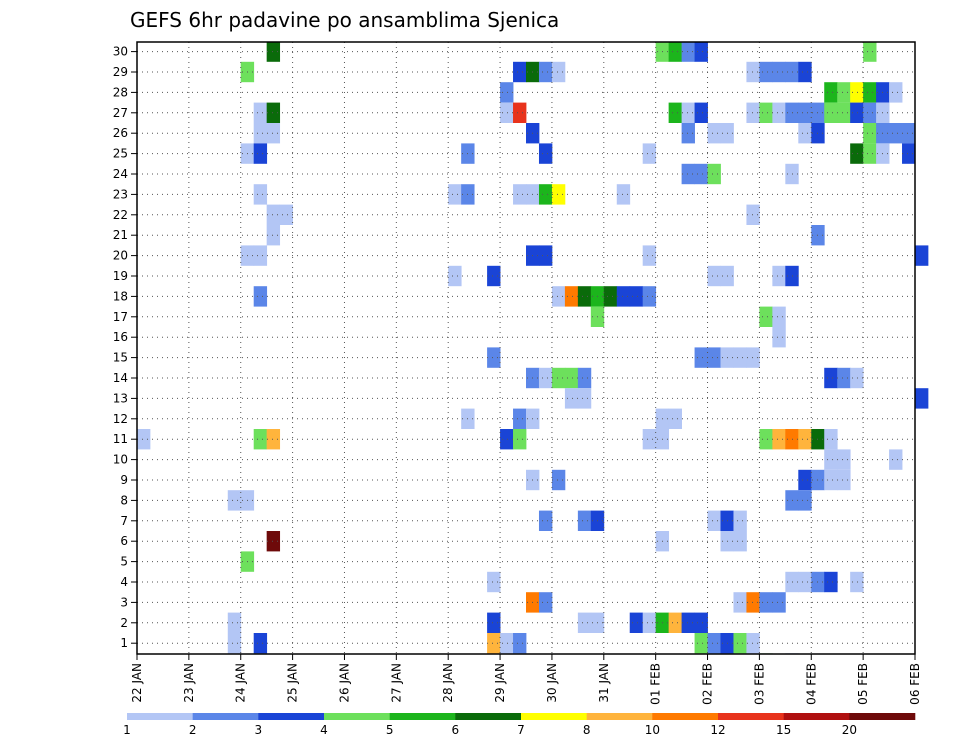  What do you see at coordinates (656, 684) in the screenshot?
I see `x-tick-label: 01 FEB` at bounding box center [656, 684].